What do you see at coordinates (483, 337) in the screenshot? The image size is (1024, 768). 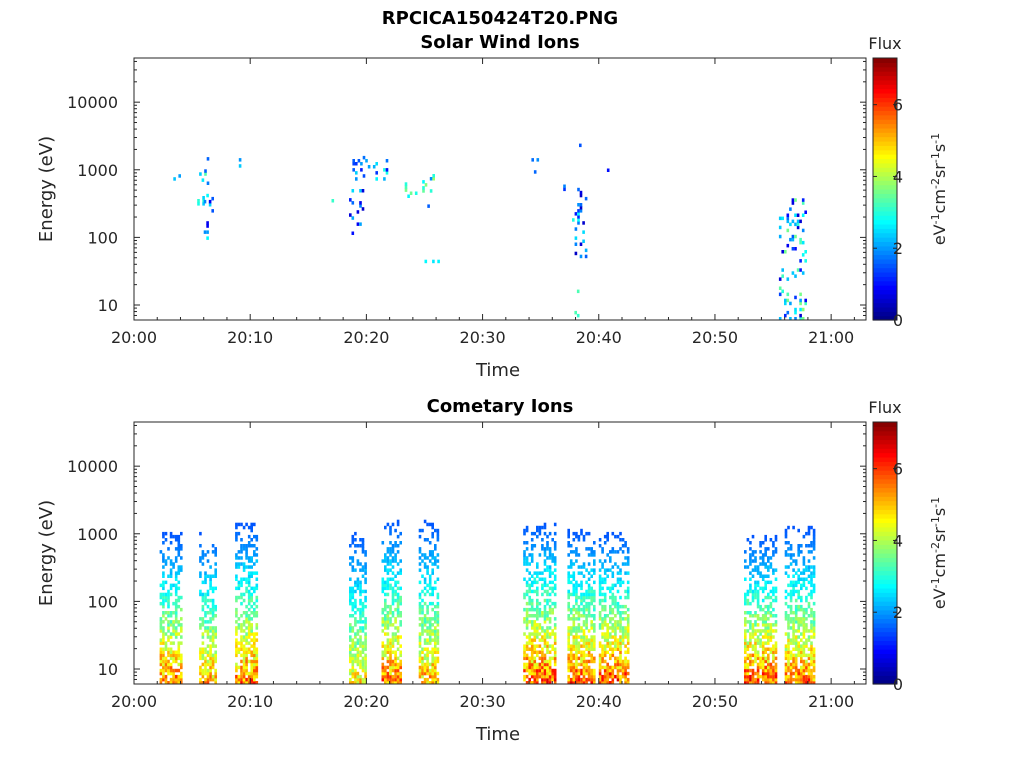 I see `x-tick-label: 20:30` at bounding box center [483, 337].